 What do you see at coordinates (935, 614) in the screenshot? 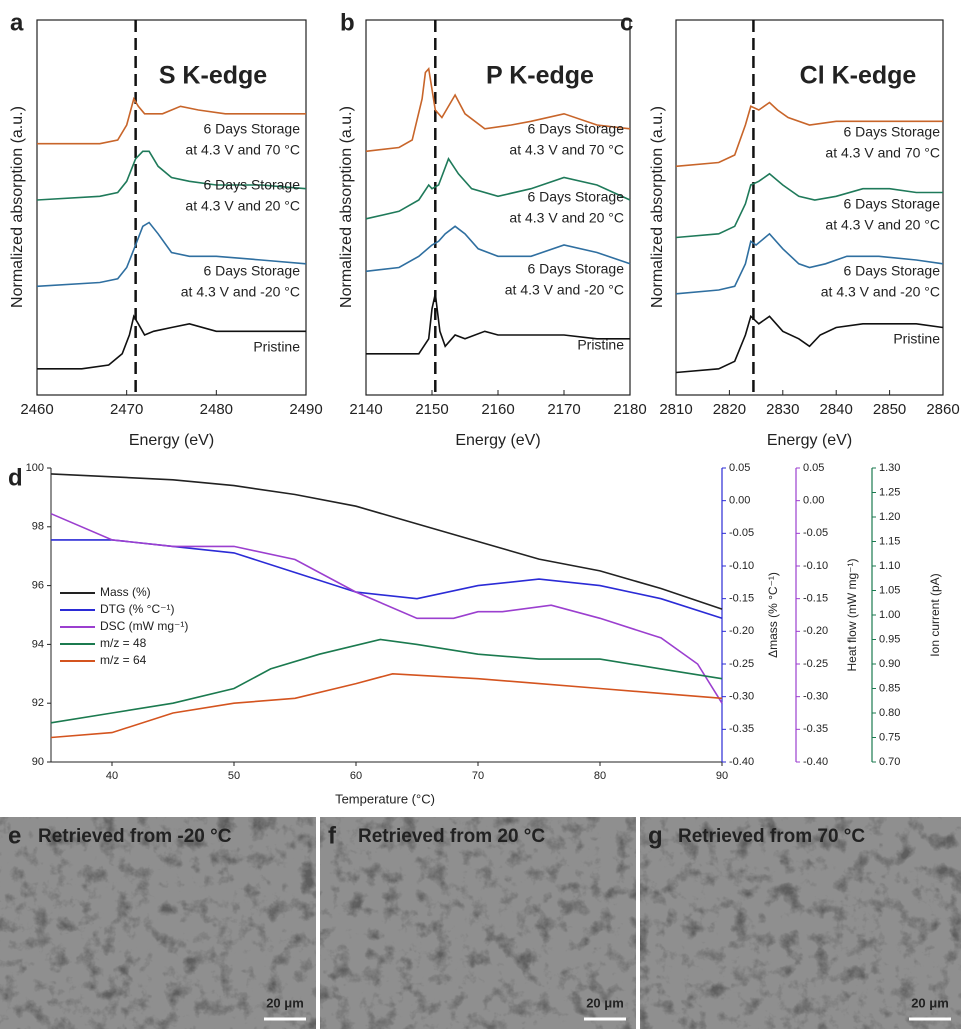
I see `y2-axis-title: Ion current (pA)` at bounding box center [935, 614].